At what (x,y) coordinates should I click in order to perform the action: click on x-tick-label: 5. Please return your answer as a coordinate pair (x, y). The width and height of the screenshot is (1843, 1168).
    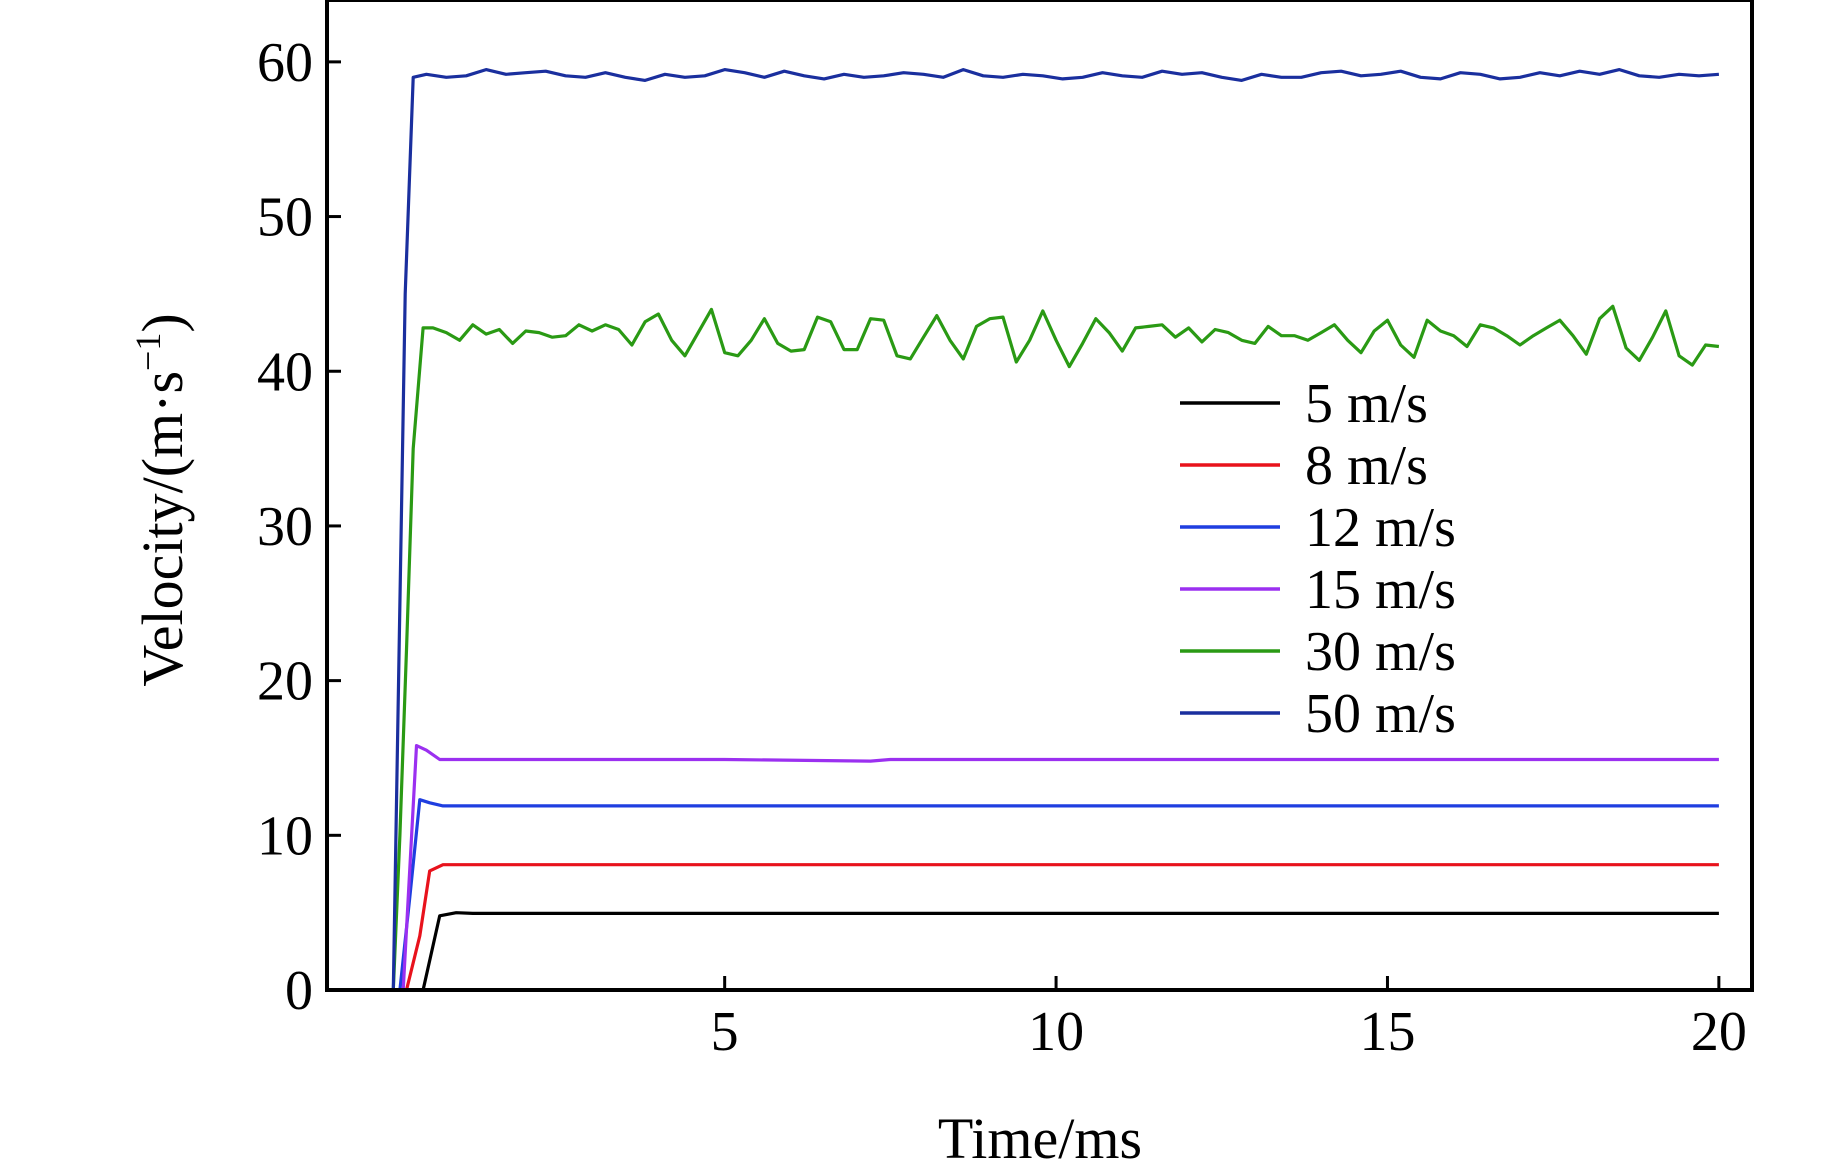
    Looking at the image, I should click on (725, 1032).